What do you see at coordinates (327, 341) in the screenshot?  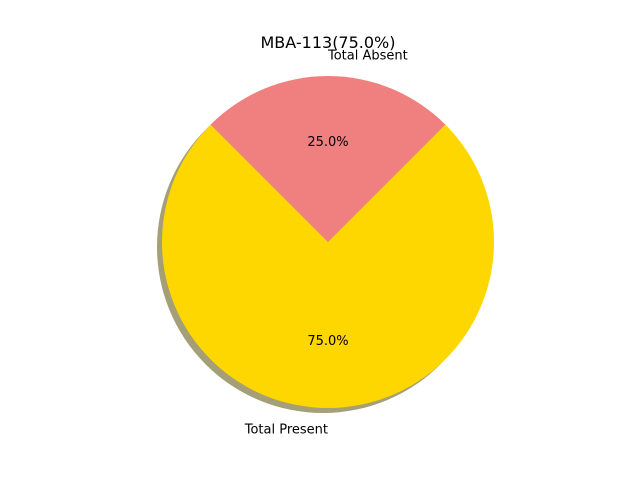 I see `slice-percent-total-present: 75.0%` at bounding box center [327, 341].